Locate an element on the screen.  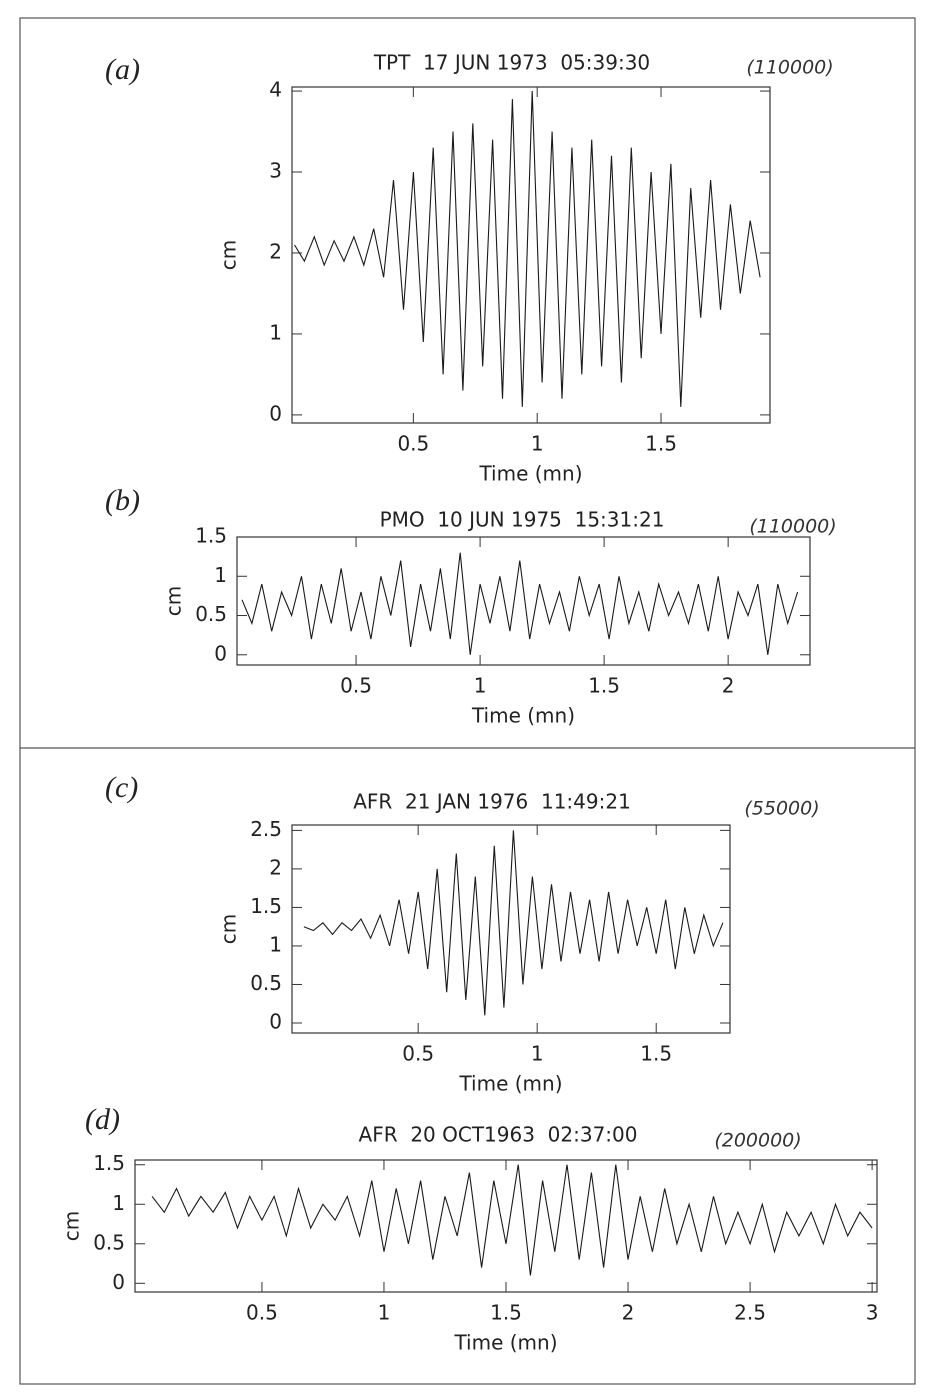
panel-label: (a) is located at coordinates (122, 69).